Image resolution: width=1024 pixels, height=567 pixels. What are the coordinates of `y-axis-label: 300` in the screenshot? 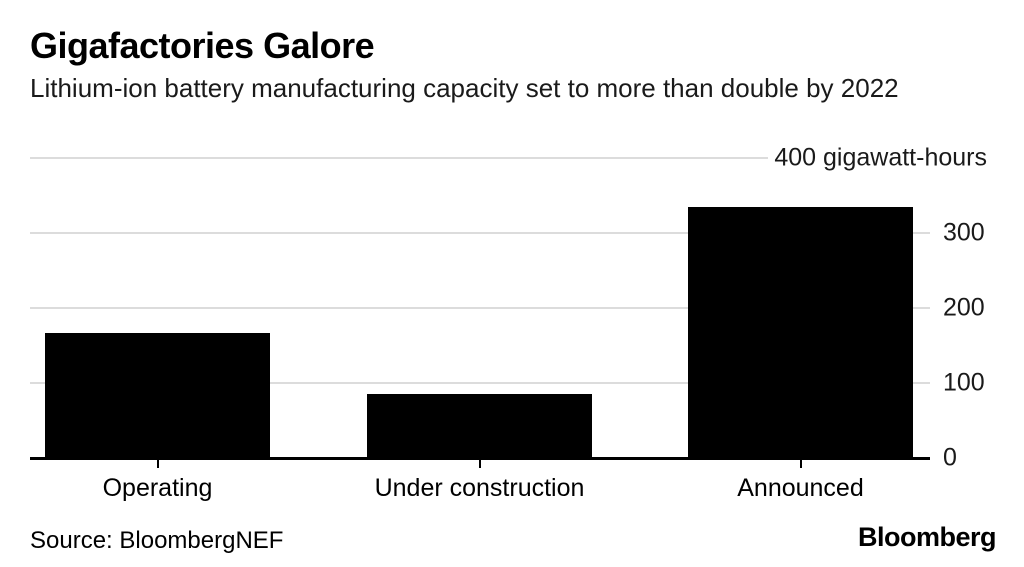 It's located at (964, 232).